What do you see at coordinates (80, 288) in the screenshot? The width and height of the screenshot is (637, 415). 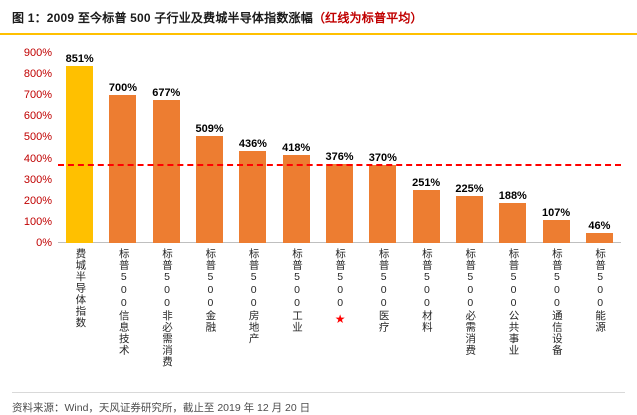 I see `category-label-text: 费城半导体指数` at bounding box center [80, 288].